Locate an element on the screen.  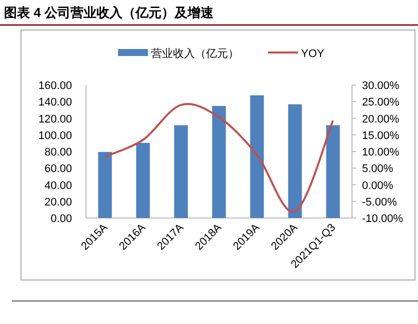
chart-title: 图表 4 公司营业收入（亿元）及增速 is located at coordinates (109, 12).